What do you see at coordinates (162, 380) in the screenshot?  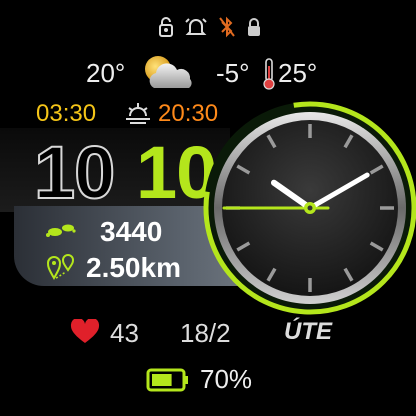 I see `battery-fill` at bounding box center [162, 380].